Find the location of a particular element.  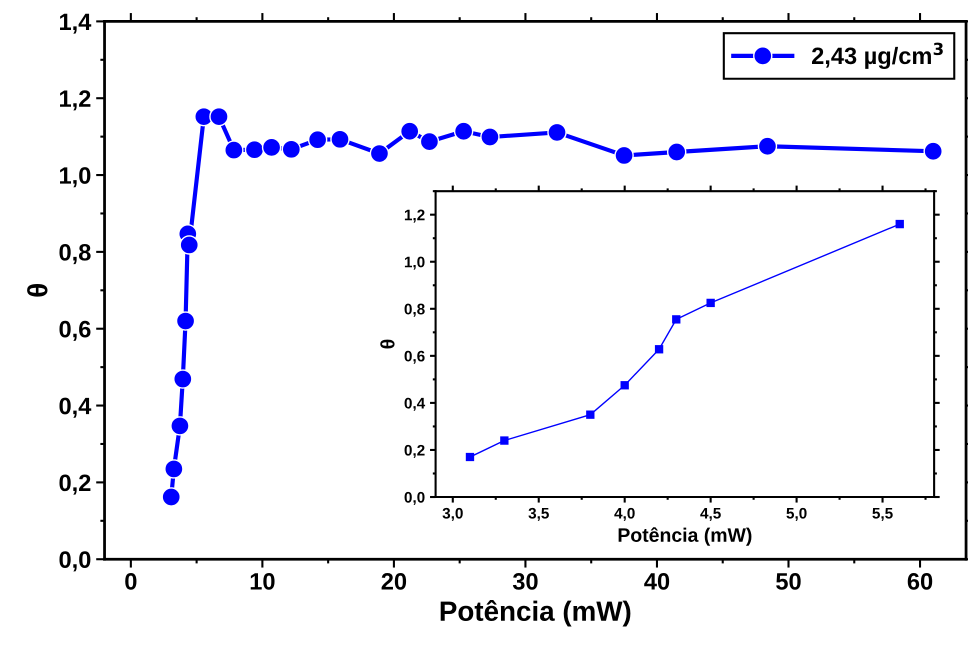

x-tick-label: 4,0 is located at coordinates (624, 514).